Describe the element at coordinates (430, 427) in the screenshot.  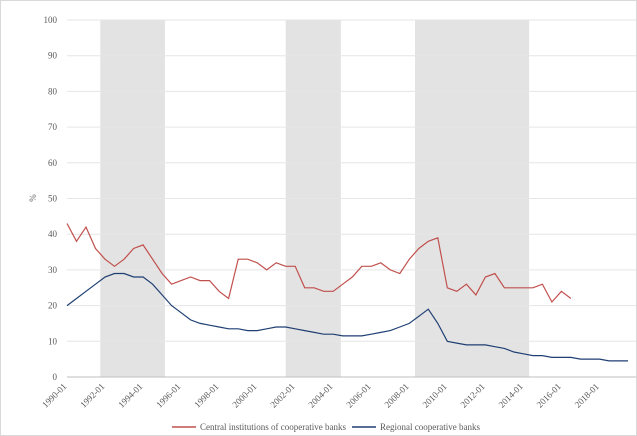
I see `legend-label: Regional cooperative banks` at that location.